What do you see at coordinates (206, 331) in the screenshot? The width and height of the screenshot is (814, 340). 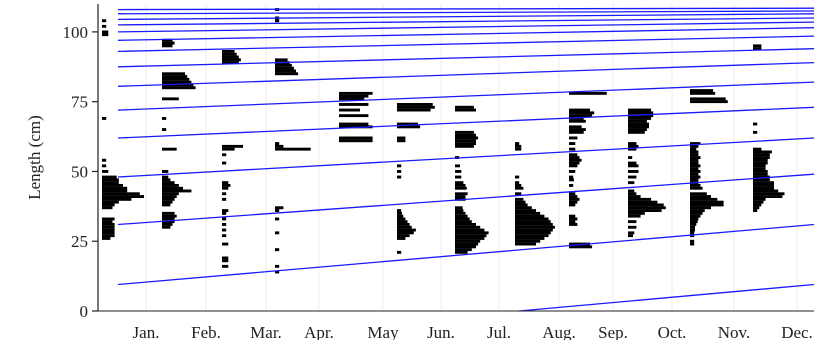 I see `x-tick-label-feb: Feb.` at bounding box center [206, 331].